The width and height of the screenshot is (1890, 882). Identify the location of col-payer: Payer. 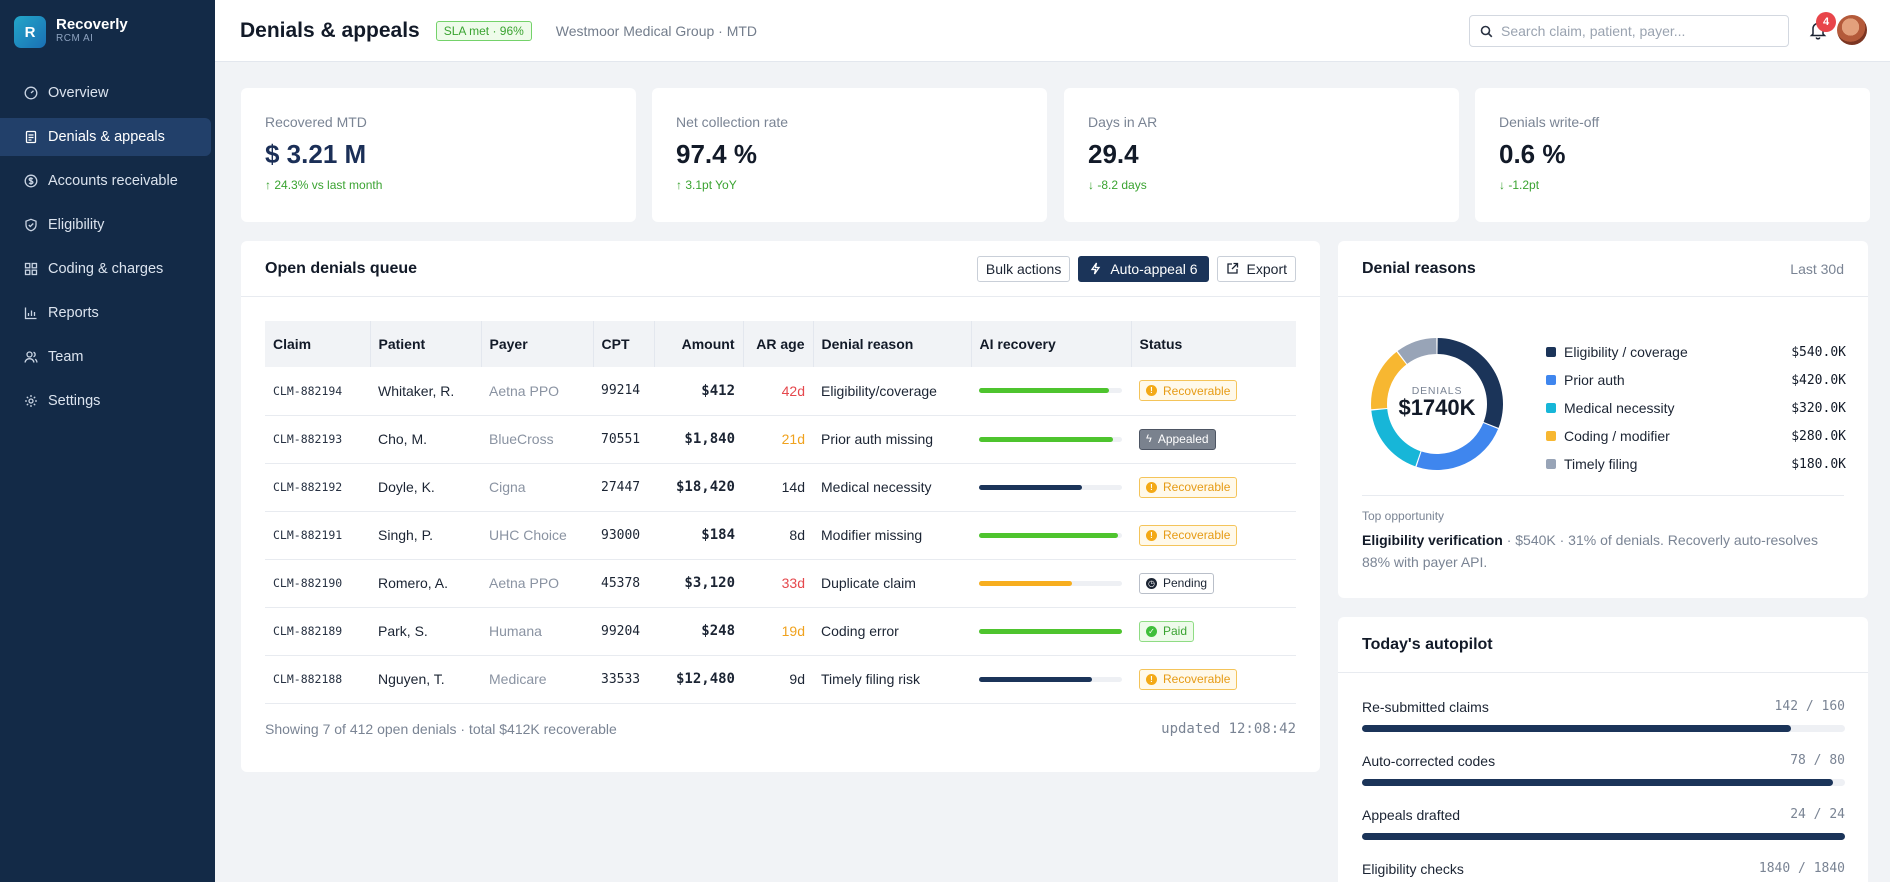
(537, 344).